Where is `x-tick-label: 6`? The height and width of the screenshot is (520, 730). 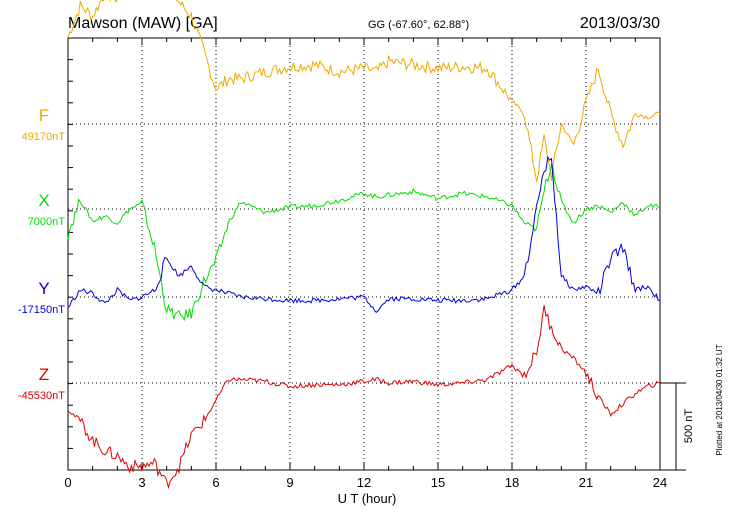 x-tick-label: 6 is located at coordinates (215, 482).